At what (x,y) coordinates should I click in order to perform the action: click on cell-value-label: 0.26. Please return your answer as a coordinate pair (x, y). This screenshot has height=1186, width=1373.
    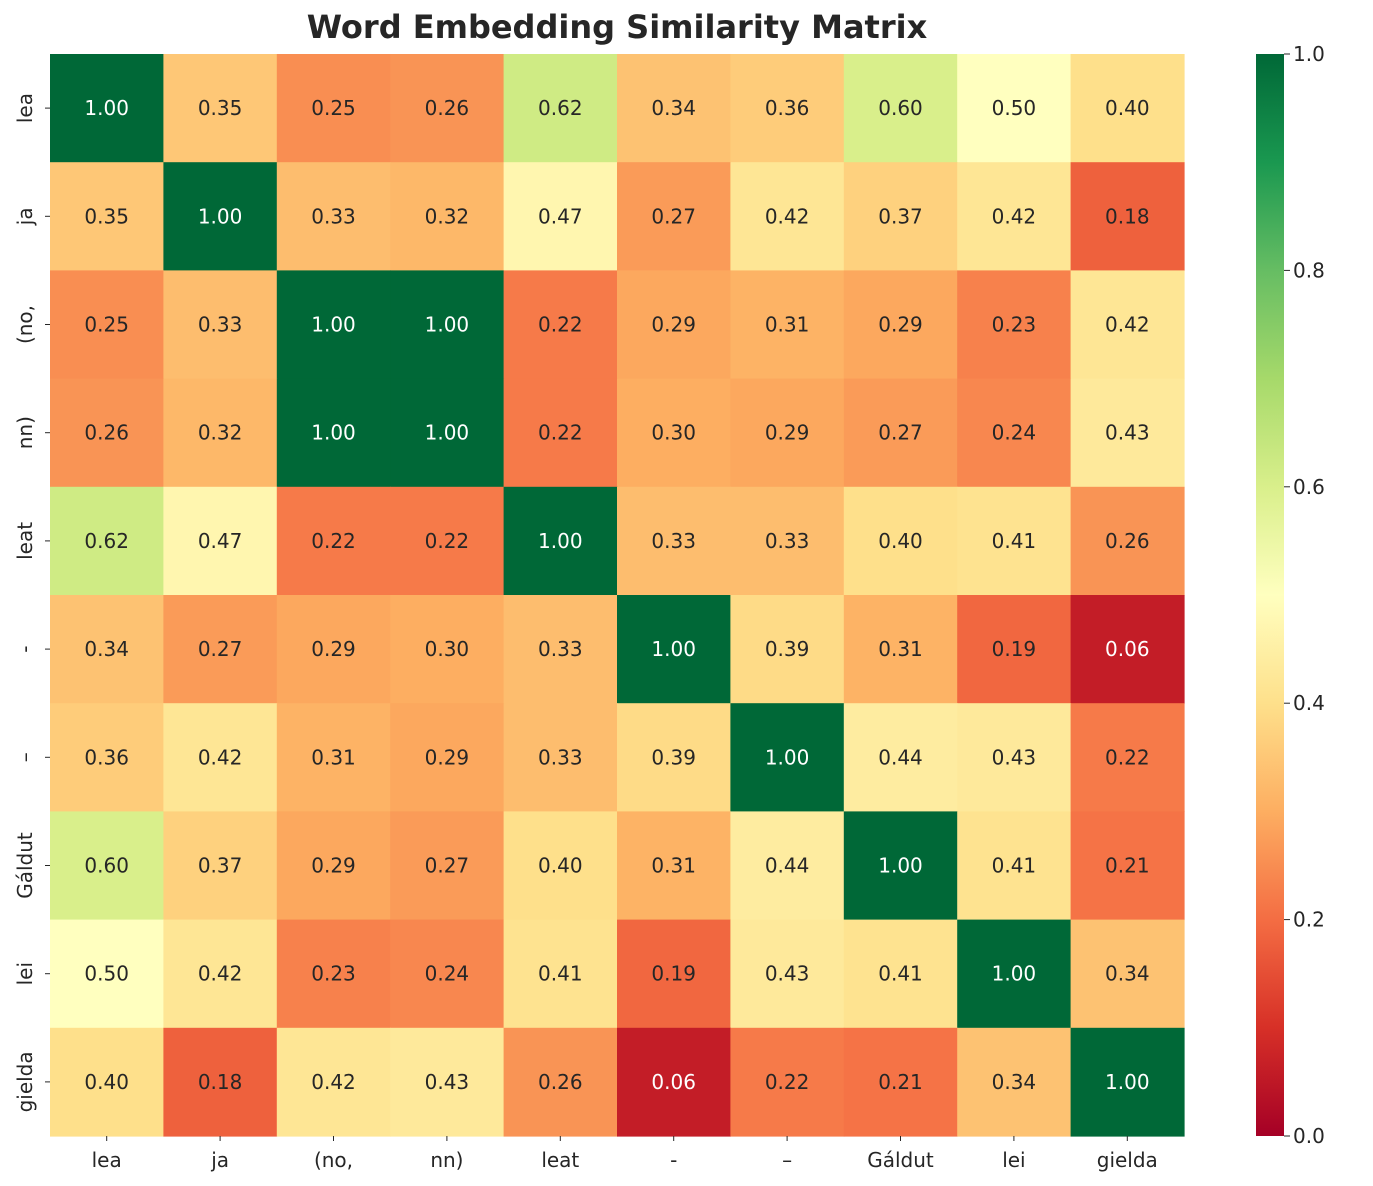
    Looking at the image, I should click on (1127, 541).